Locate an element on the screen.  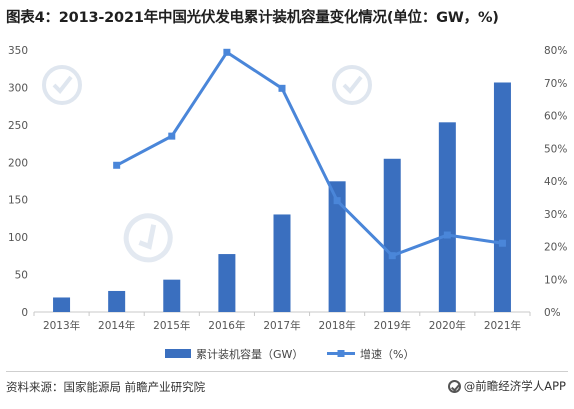
left-axis-tick-label: 150 is located at coordinates (18, 201).